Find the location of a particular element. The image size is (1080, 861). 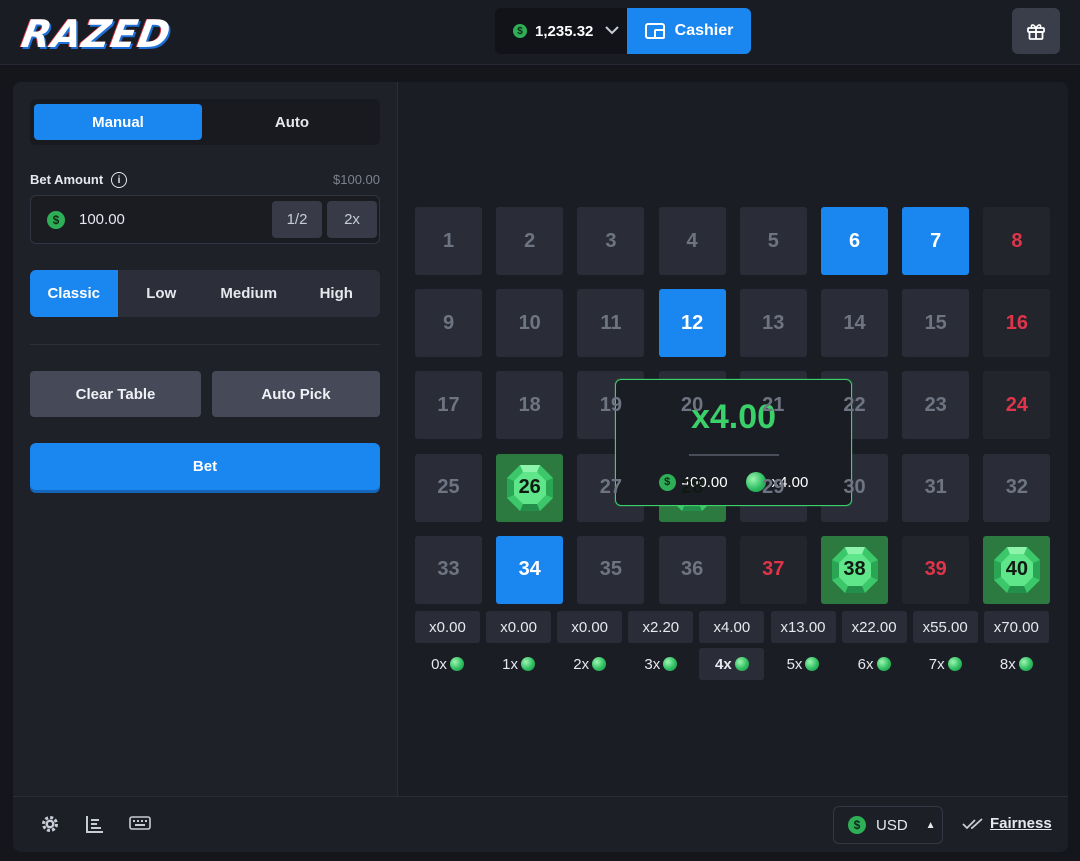

tile-38: 38 is located at coordinates (854, 569).